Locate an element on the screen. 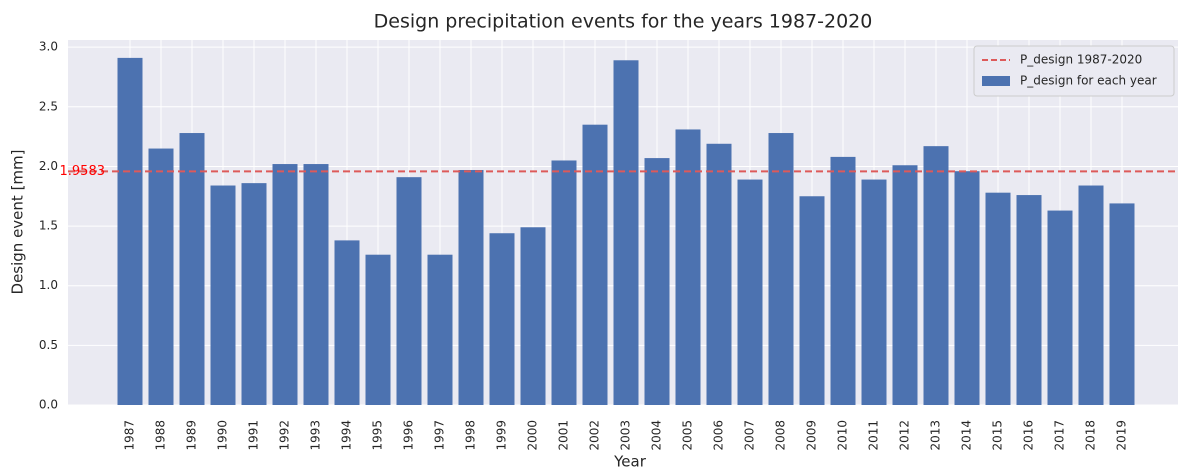 The image size is (1178, 470). x-tick-label: 1999 is located at coordinates (502, 435).